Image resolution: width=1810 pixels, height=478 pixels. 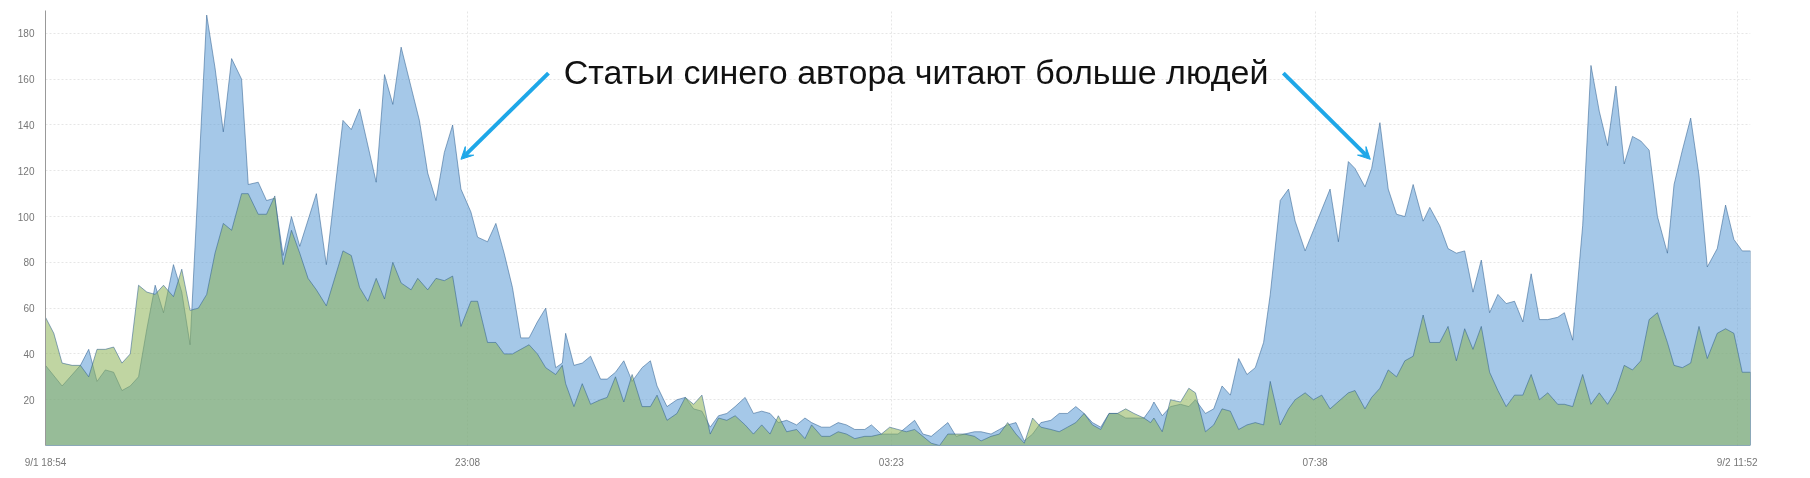 I want to click on y-tick-label: 140, so click(x=26, y=125).